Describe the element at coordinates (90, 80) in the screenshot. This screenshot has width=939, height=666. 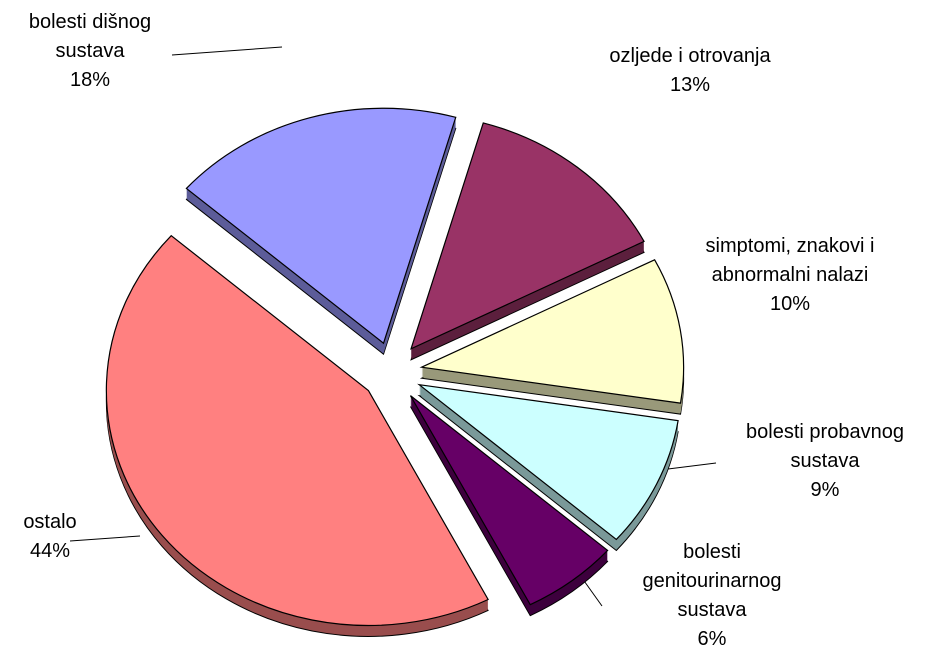
I see `value-label: 18%` at that location.